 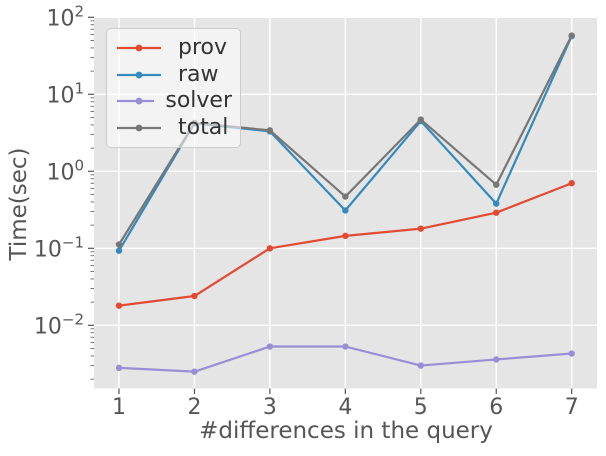 What do you see at coordinates (65, 16) in the screenshot?
I see `y-tick-label: 10²` at bounding box center [65, 16].